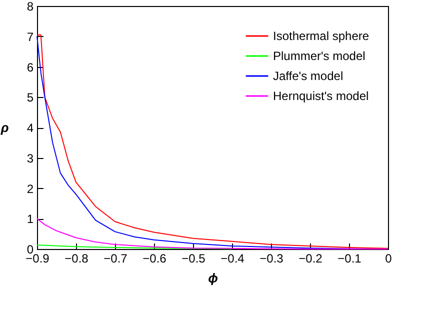 The width and height of the screenshot is (446, 334). What do you see at coordinates (30, 67) in the screenshot?
I see `y-tick-label: 6` at bounding box center [30, 67].